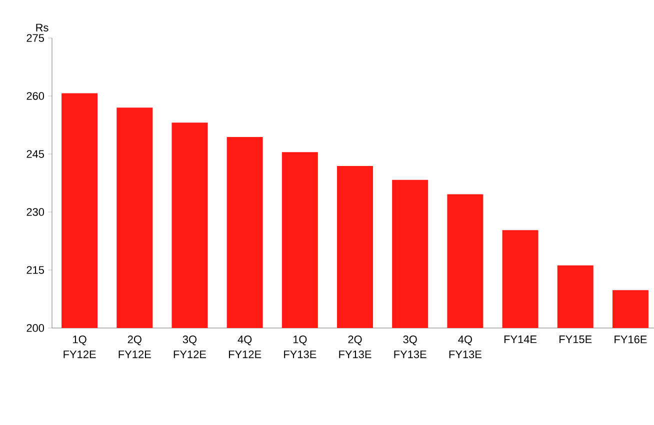 The height and width of the screenshot is (425, 654). I want to click on x-tick-label: 1Q FY13E, so click(300, 347).